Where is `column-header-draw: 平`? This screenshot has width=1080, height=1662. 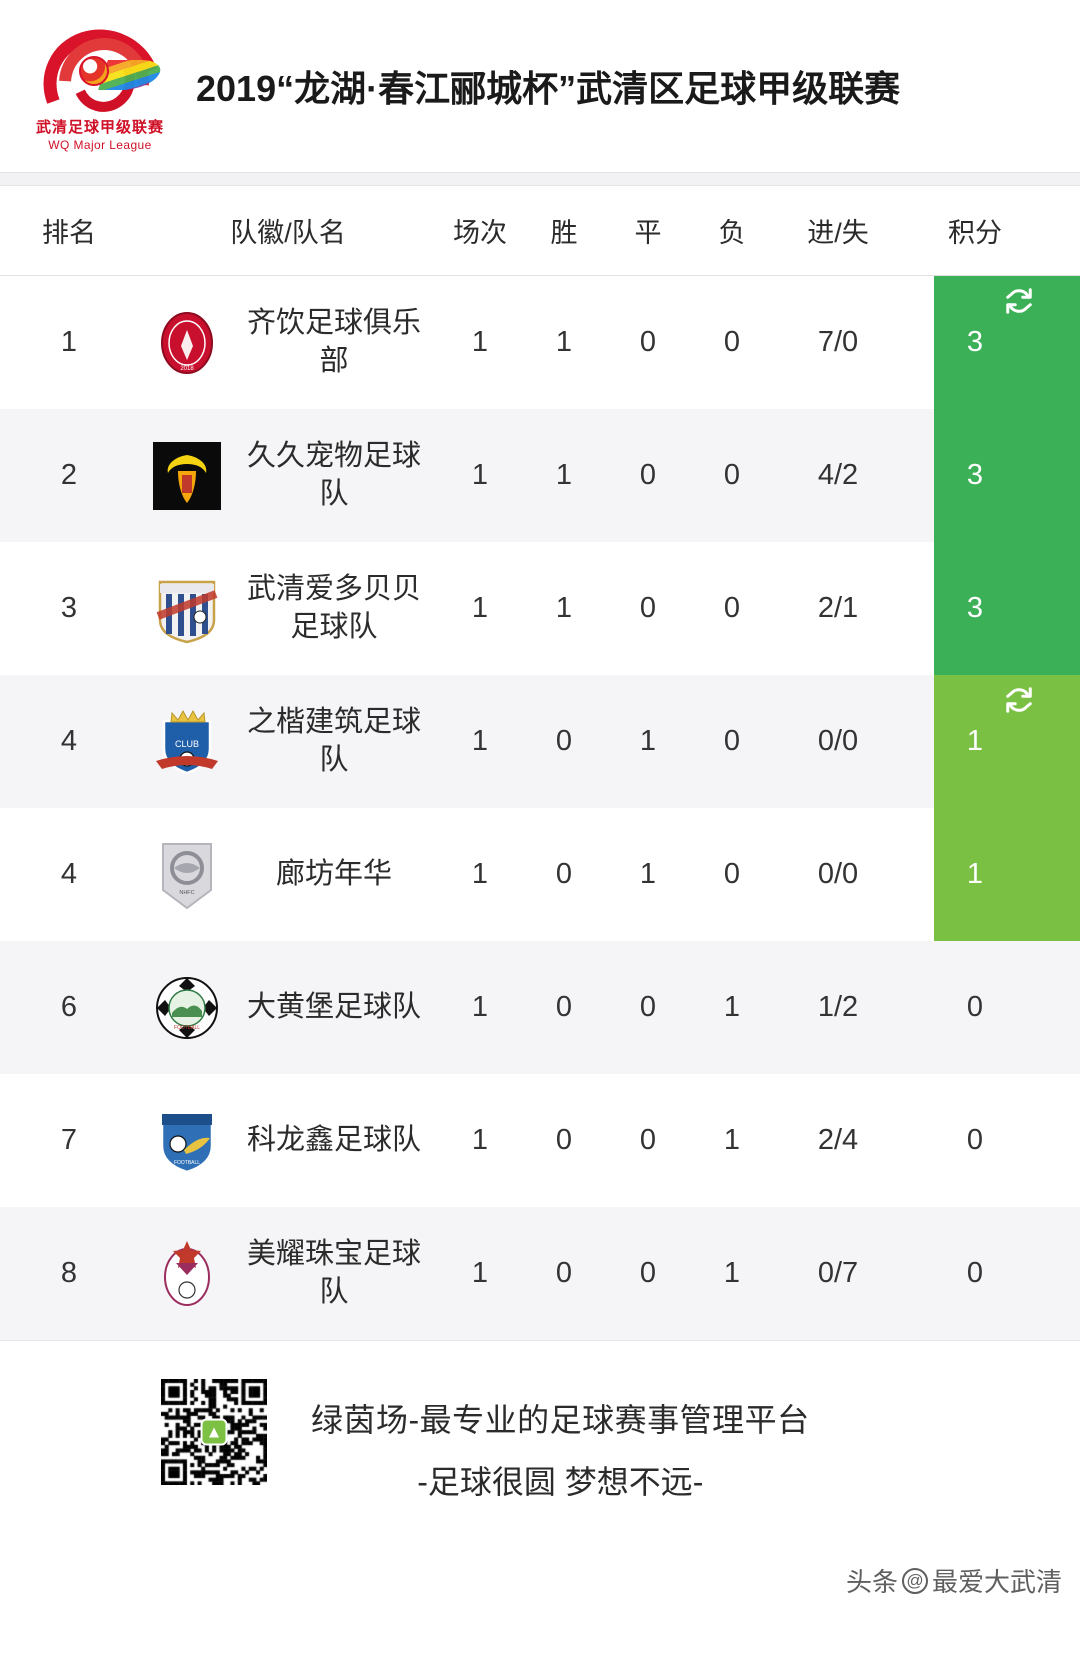 column-header-draw: 平 is located at coordinates (648, 233).